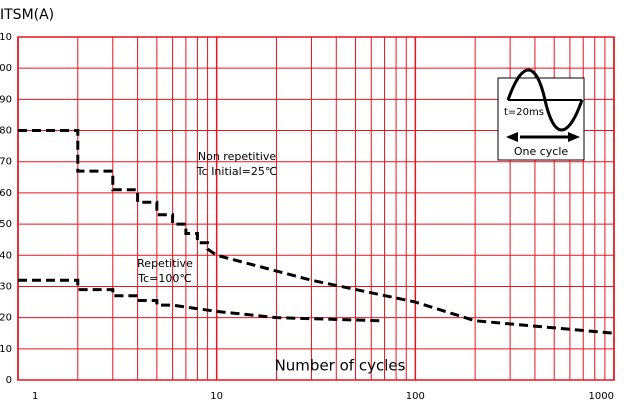 The height and width of the screenshot is (405, 642). What do you see at coordinates (6, 37) in the screenshot?
I see `y-tick-label: 110` at bounding box center [6, 37].